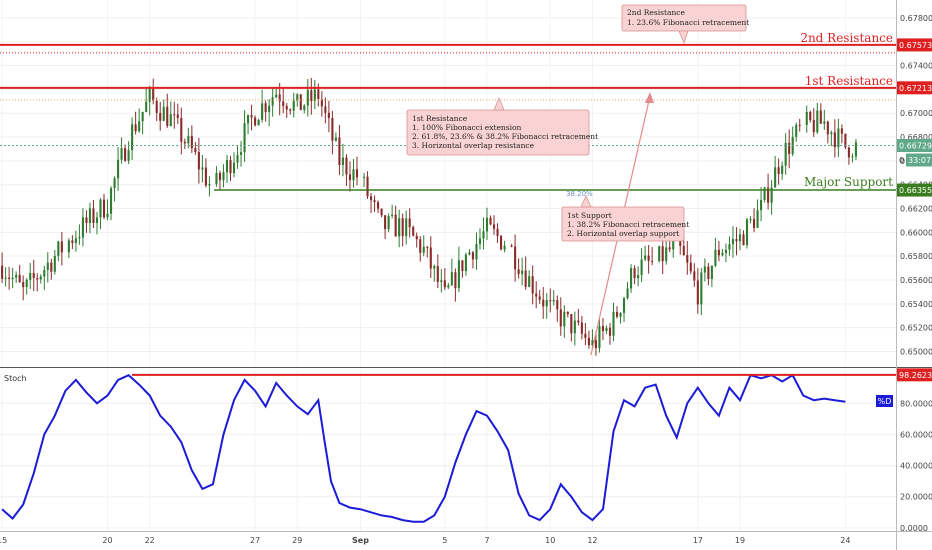 Image resolution: width=932 pixels, height=550 pixels. I want to click on candle-countdown-box, so click(919, 160).